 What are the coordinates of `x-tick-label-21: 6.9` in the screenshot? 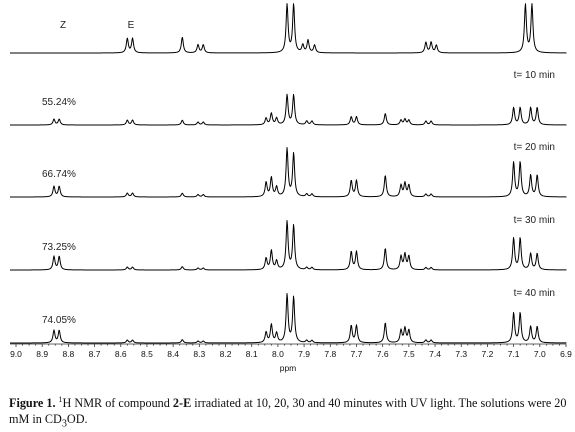 It's located at (566, 354).